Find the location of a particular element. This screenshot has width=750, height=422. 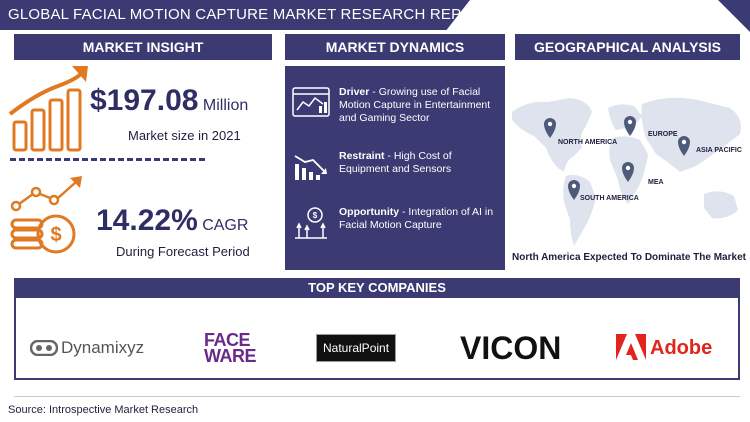

market-size-unit: Million is located at coordinates (225, 105).